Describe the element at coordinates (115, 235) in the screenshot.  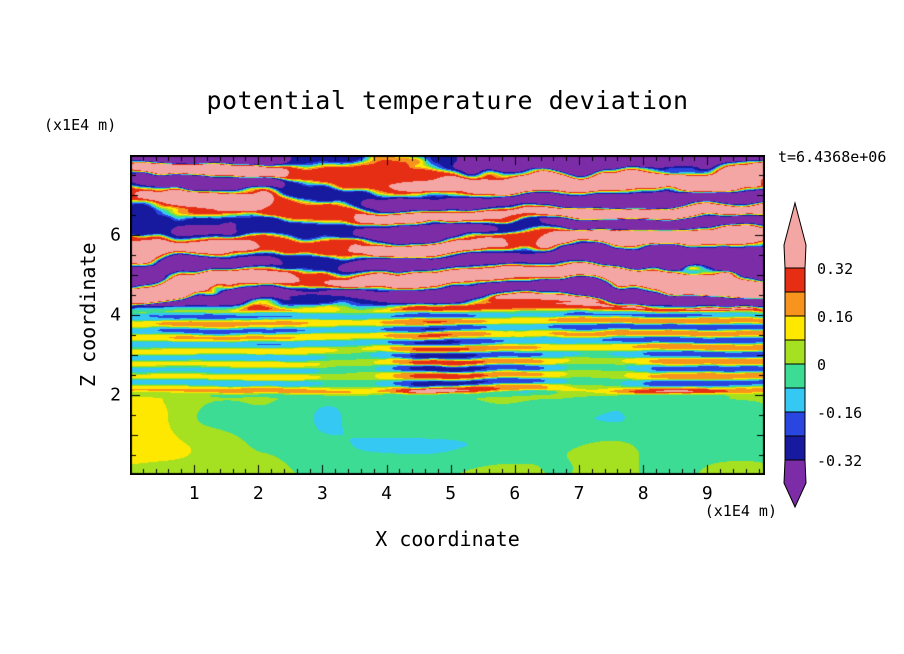
I see `z-tick-label: 6` at that location.